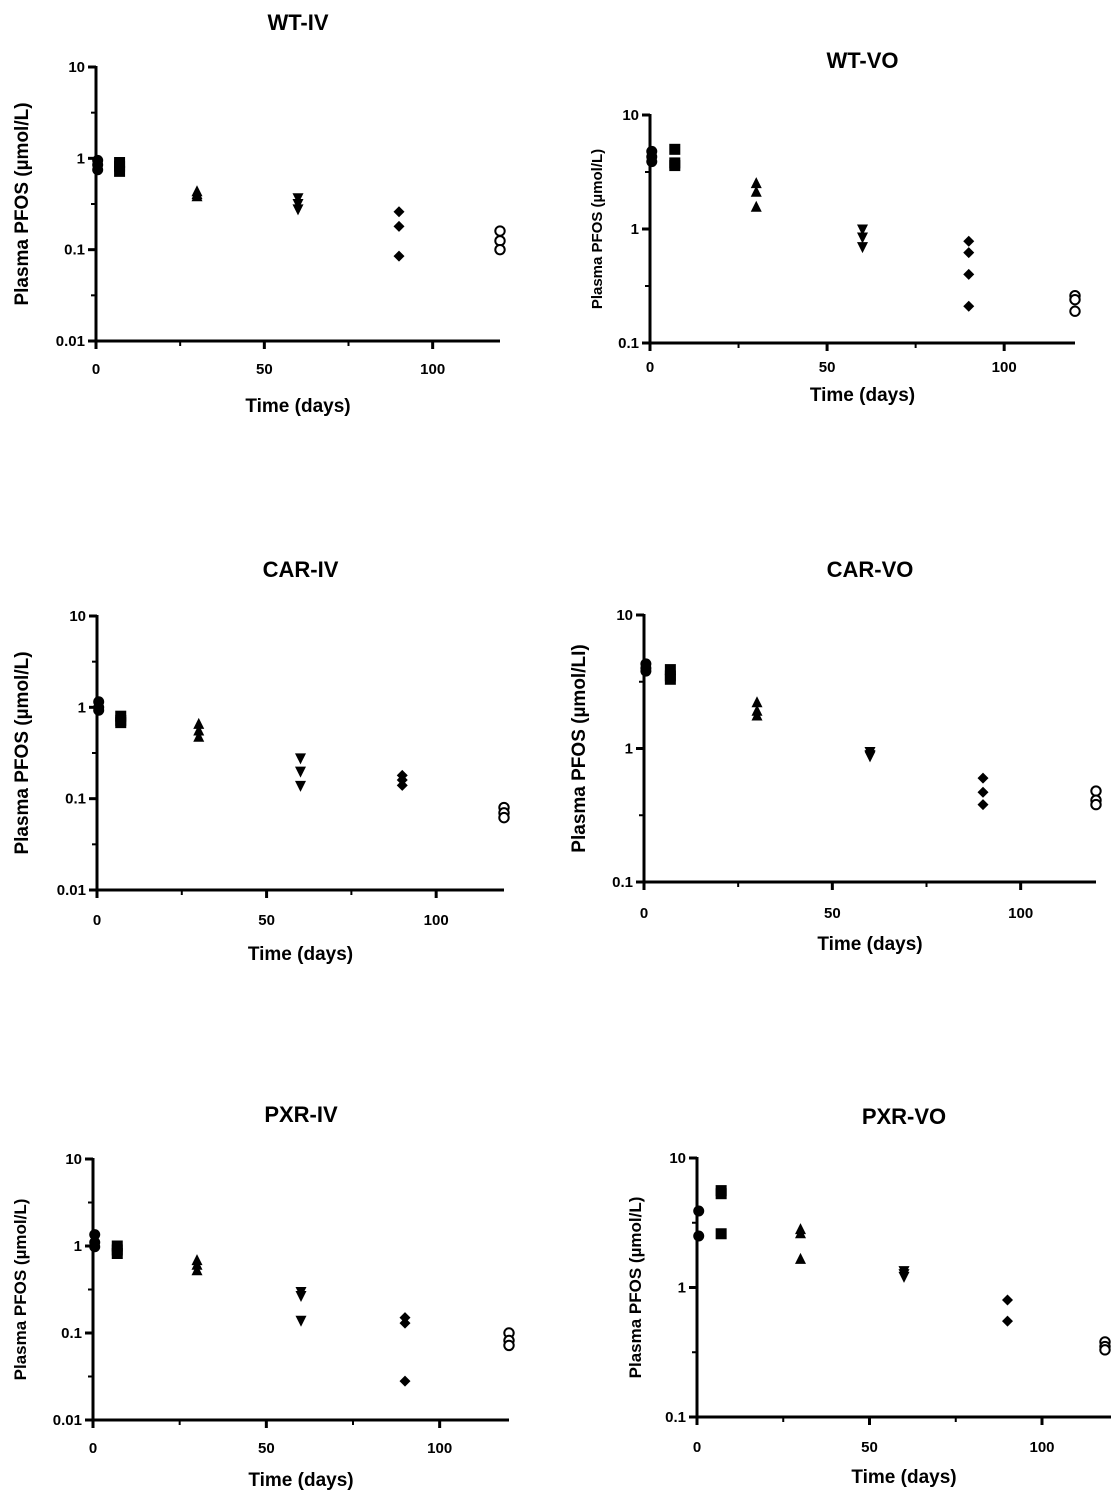 The image size is (1111, 1493). Describe the element at coordinates (301, 569) in the screenshot. I see `chart-title: CAR-IV` at that location.